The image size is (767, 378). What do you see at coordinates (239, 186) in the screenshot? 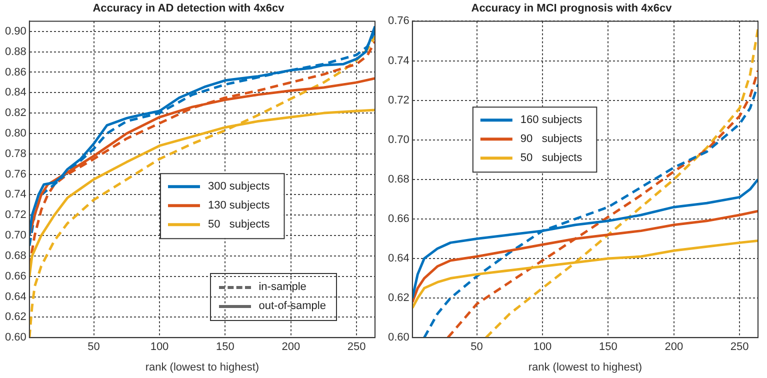
I see `legend-label: 300 subjects` at bounding box center [239, 186].